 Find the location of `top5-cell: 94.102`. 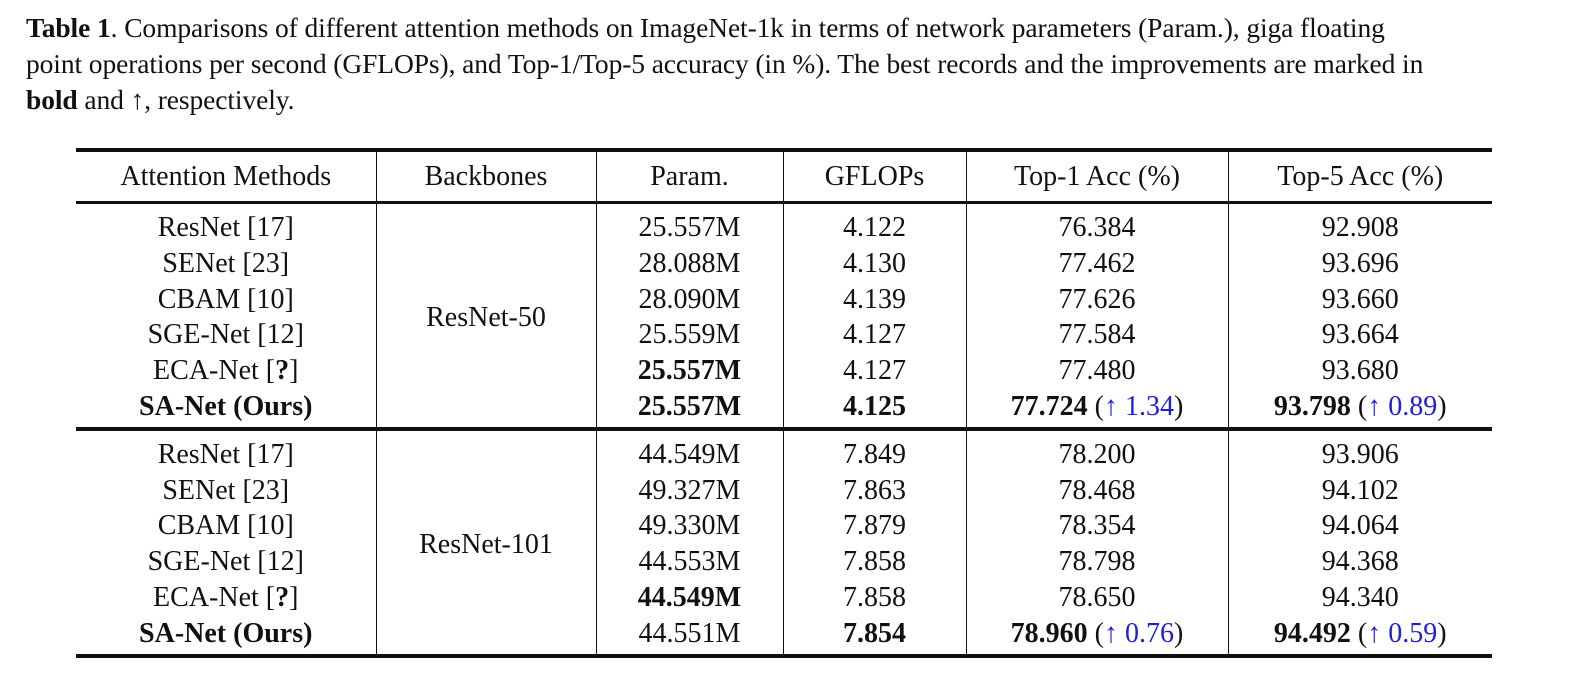

top5-cell: 94.102 is located at coordinates (1360, 490).